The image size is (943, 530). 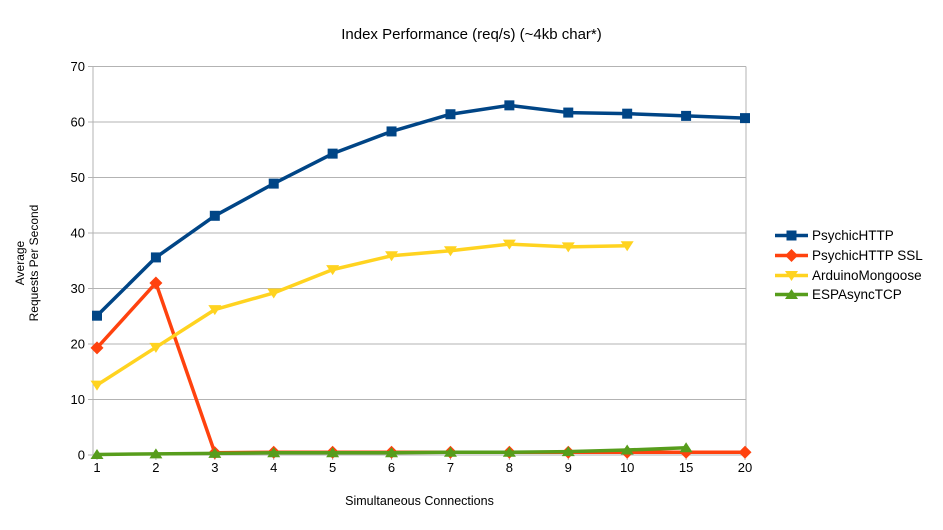 What do you see at coordinates (686, 447) in the screenshot?
I see `marker-espasynctcp-x15` at bounding box center [686, 447].